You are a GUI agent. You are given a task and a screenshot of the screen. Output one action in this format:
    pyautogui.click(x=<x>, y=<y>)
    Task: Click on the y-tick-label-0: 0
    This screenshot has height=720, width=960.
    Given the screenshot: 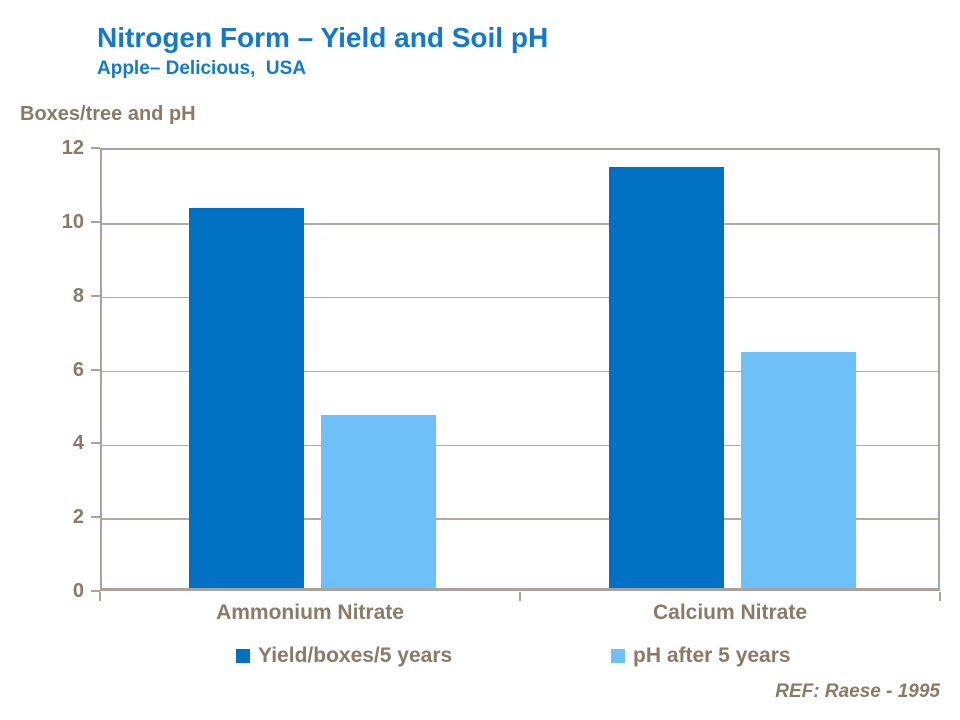 What is the action you would take?
    pyautogui.click(x=78, y=591)
    